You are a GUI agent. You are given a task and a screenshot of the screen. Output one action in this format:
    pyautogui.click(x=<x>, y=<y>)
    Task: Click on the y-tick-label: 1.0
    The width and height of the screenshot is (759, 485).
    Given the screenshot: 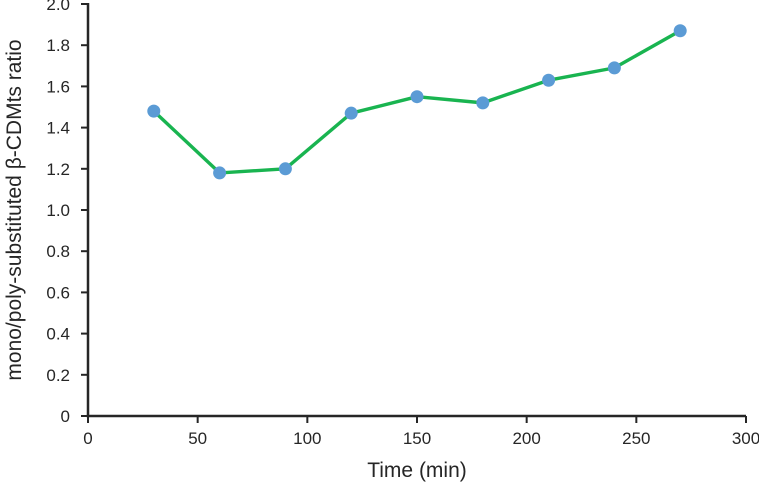 What is the action you would take?
    pyautogui.click(x=58, y=210)
    